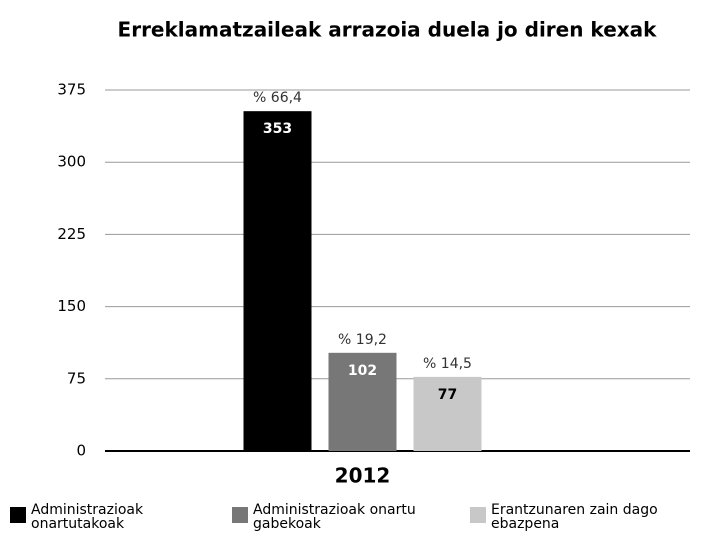  Describe the element at coordinates (71, 234) in the screenshot. I see `y-tick-label: 225` at that location.